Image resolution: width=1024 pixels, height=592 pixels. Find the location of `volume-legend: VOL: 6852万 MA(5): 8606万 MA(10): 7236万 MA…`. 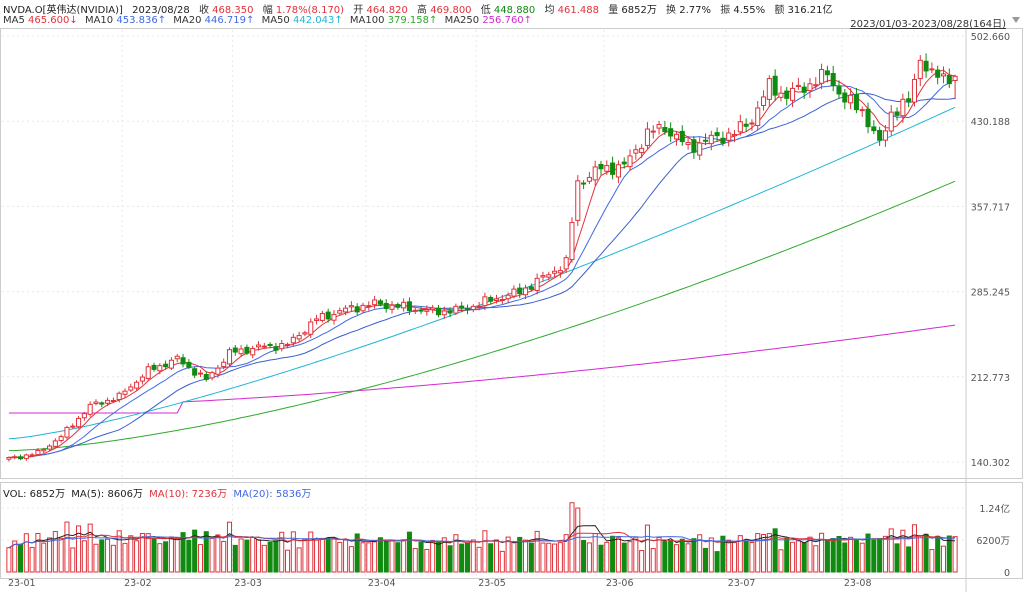

volume-legend: VOL: 6852万 MA(5): 8606万 MA(10): 7236万 MA… is located at coordinates (158, 492).